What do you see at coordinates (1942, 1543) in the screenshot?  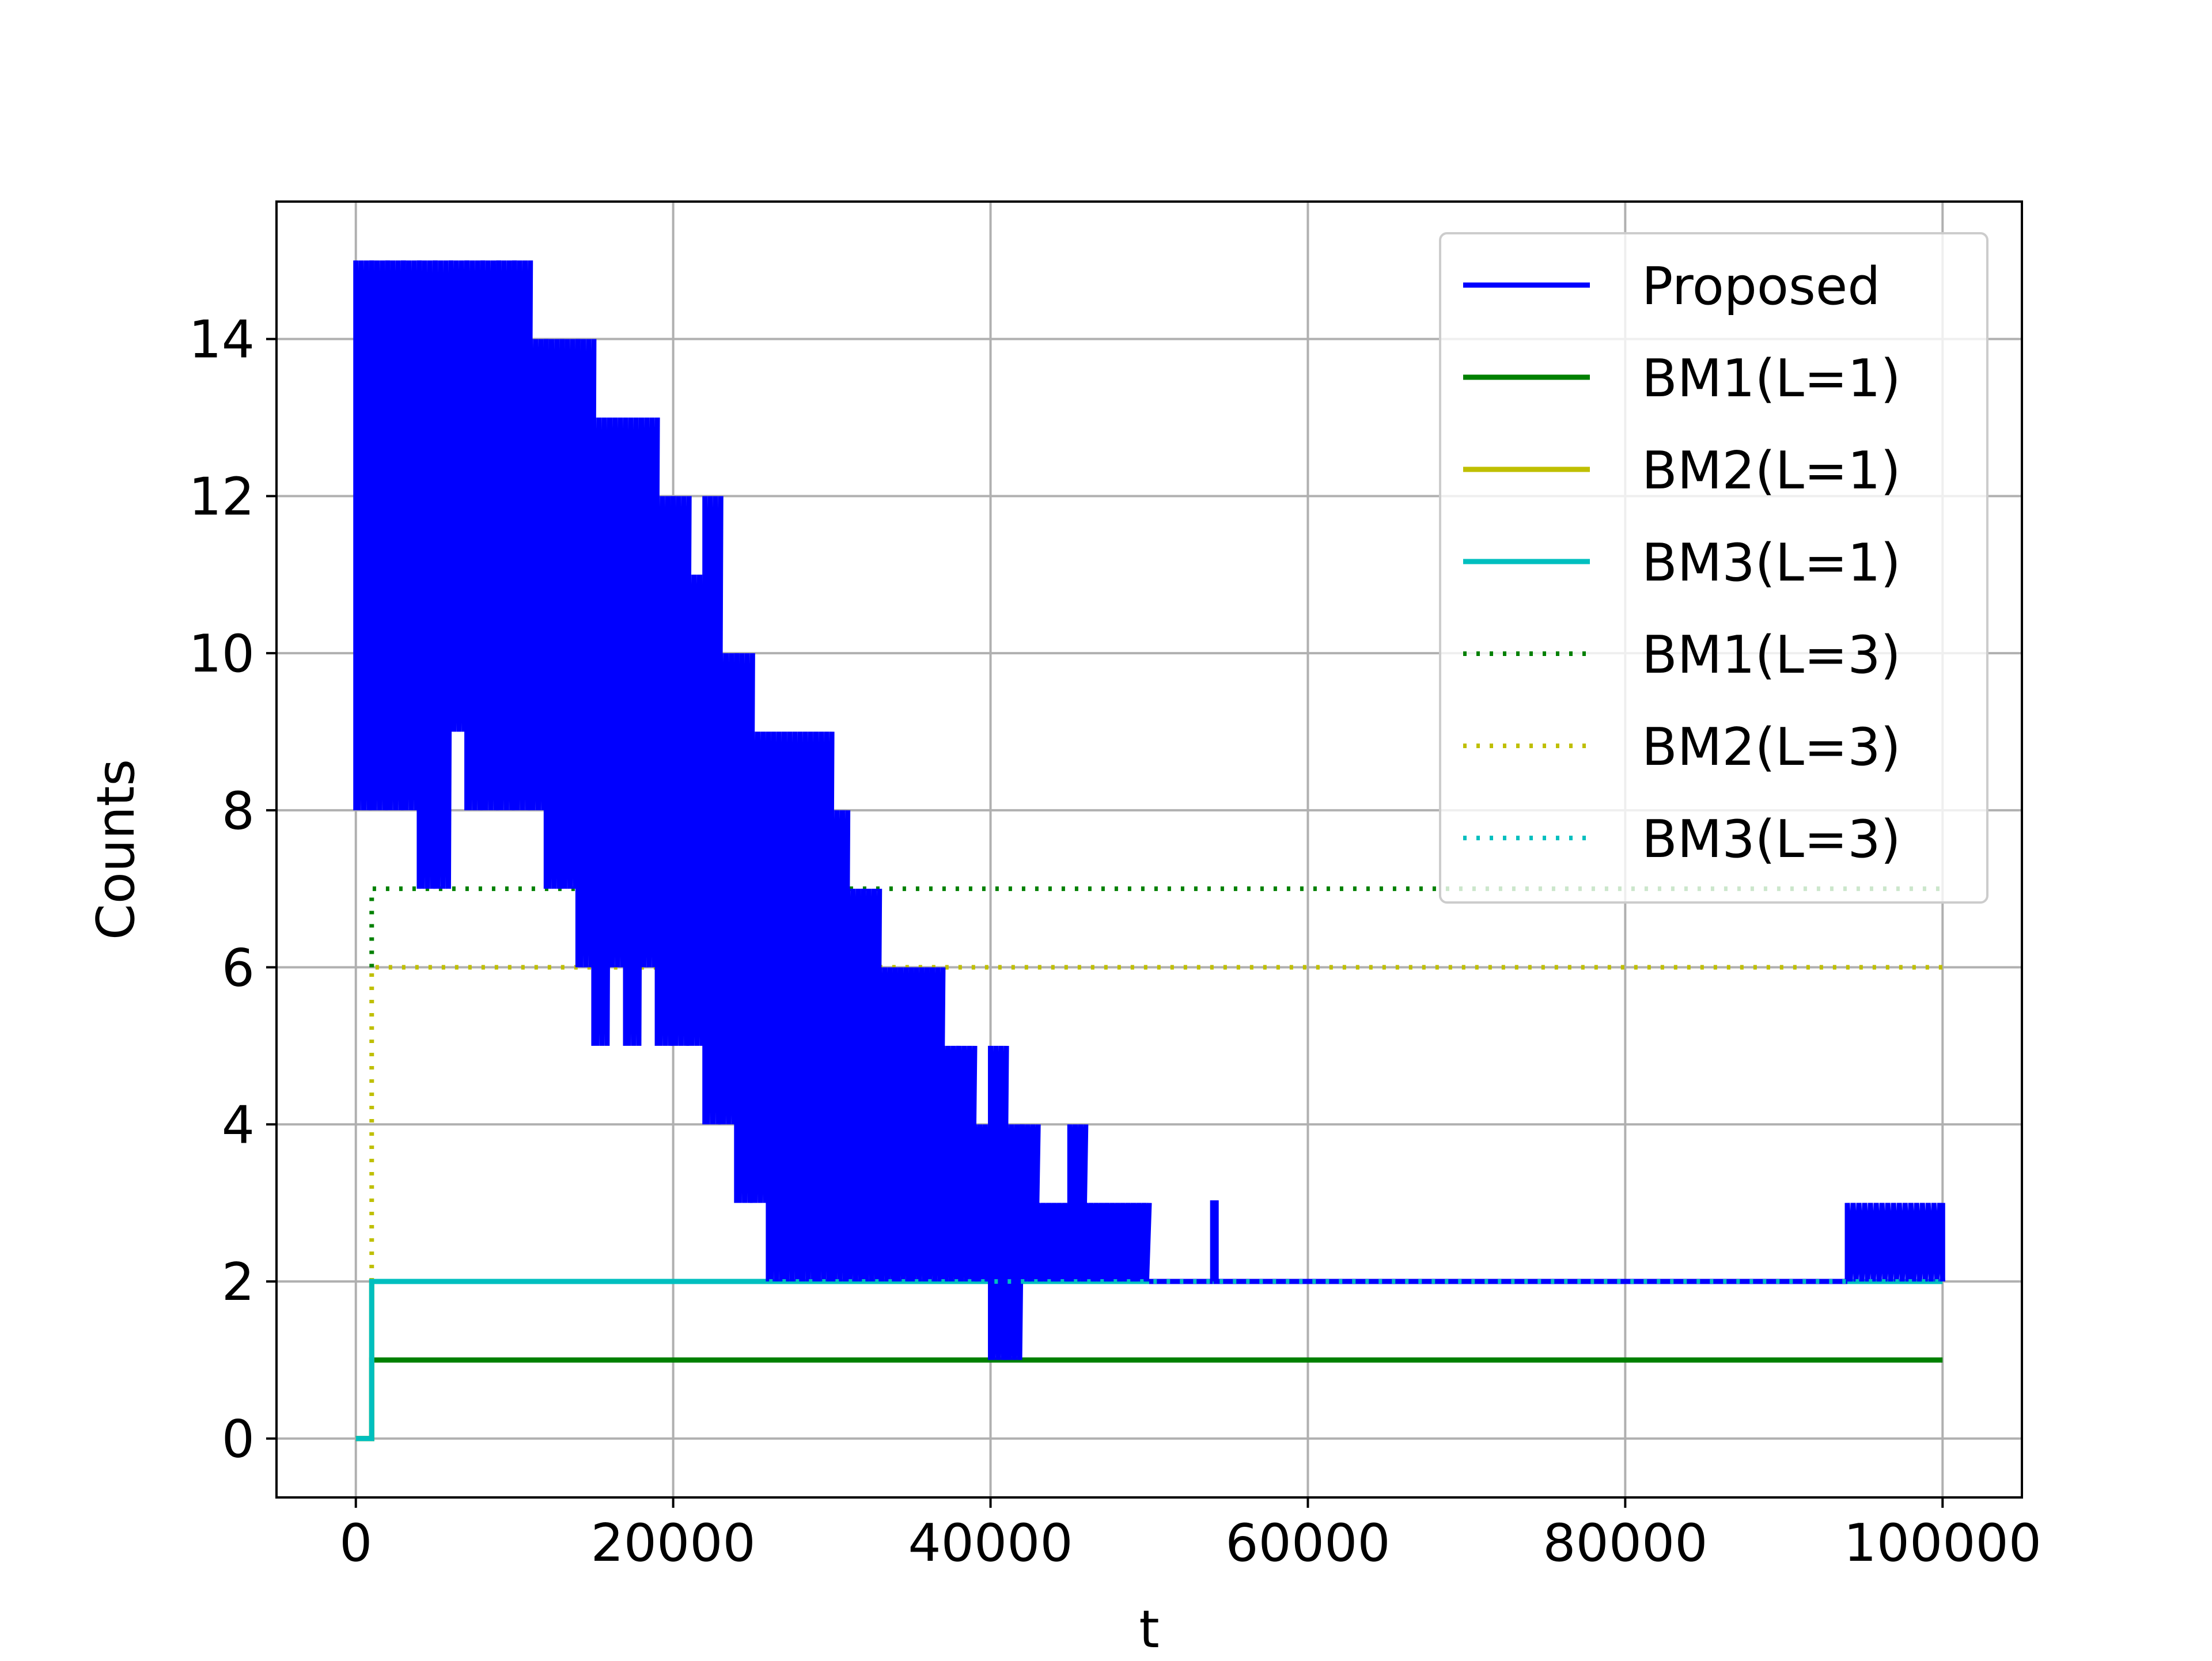 I see `x-tick-label: 100000` at bounding box center [1942, 1543].